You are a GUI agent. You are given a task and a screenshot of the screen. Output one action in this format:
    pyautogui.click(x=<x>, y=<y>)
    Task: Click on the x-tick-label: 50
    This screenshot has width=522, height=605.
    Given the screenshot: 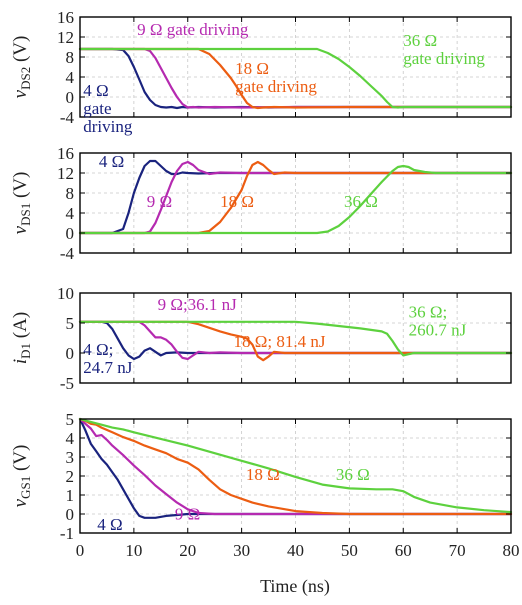 What is the action you would take?
    pyautogui.click(x=349, y=550)
    